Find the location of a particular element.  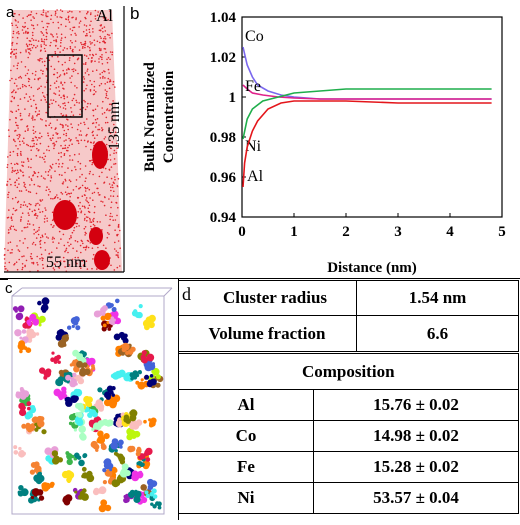

cluster-image is located at coordinates (92, 401).